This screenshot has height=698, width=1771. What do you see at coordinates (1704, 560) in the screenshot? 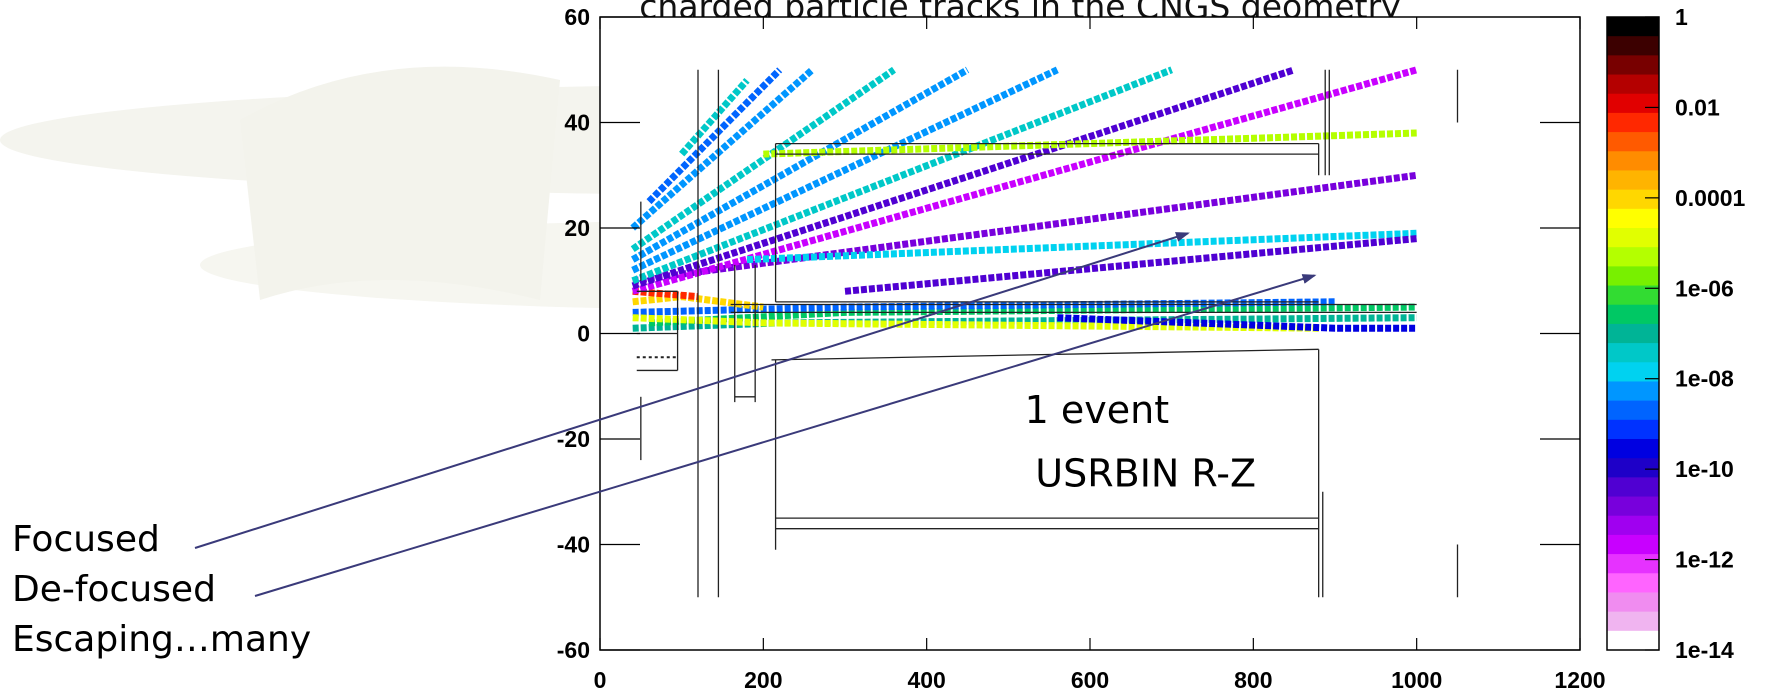
I see `colorbar-label-6: 1e-12` at bounding box center [1704, 560].